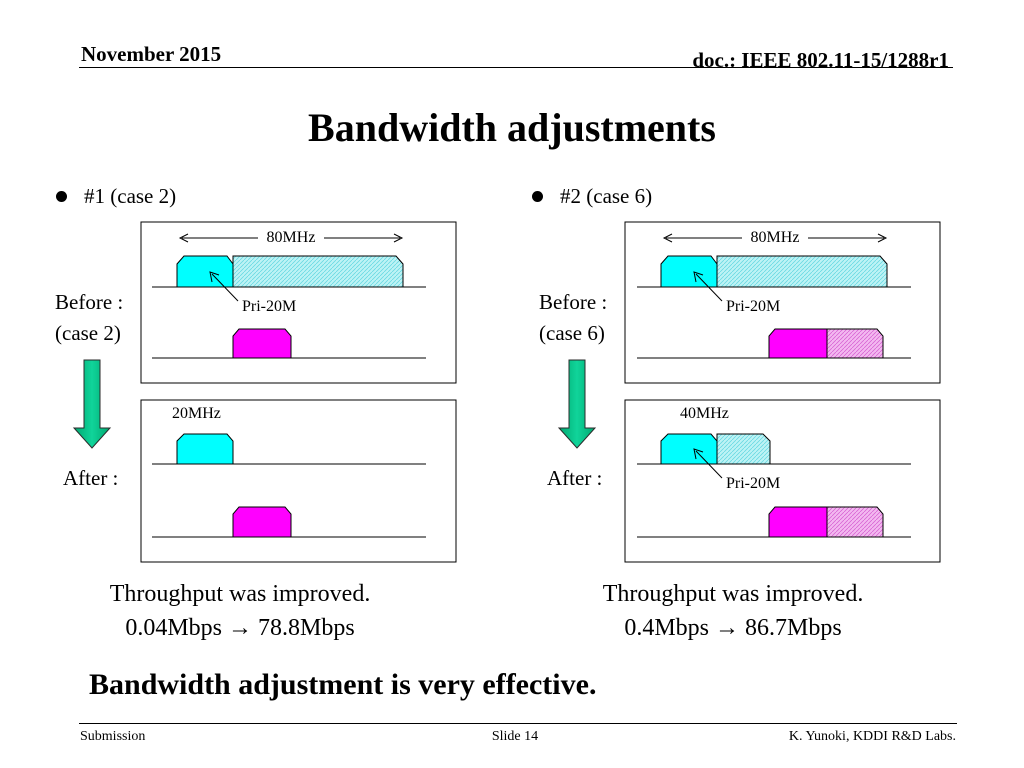 This screenshot has height=768, width=1024. Describe the element at coordinates (820, 60) in the screenshot. I see `header-doc-id: doc.: IEEE 802.11-15/1288r1` at that location.